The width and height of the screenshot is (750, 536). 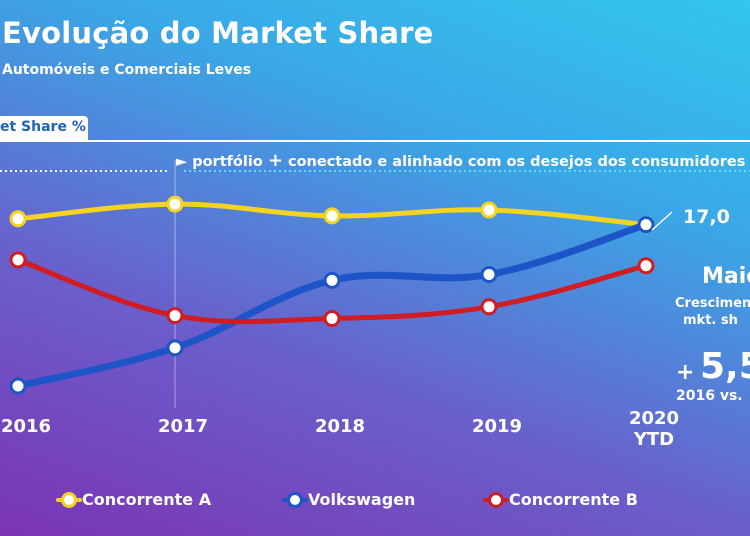 I want to click on portfolio-plus: +, so click(x=275, y=160).